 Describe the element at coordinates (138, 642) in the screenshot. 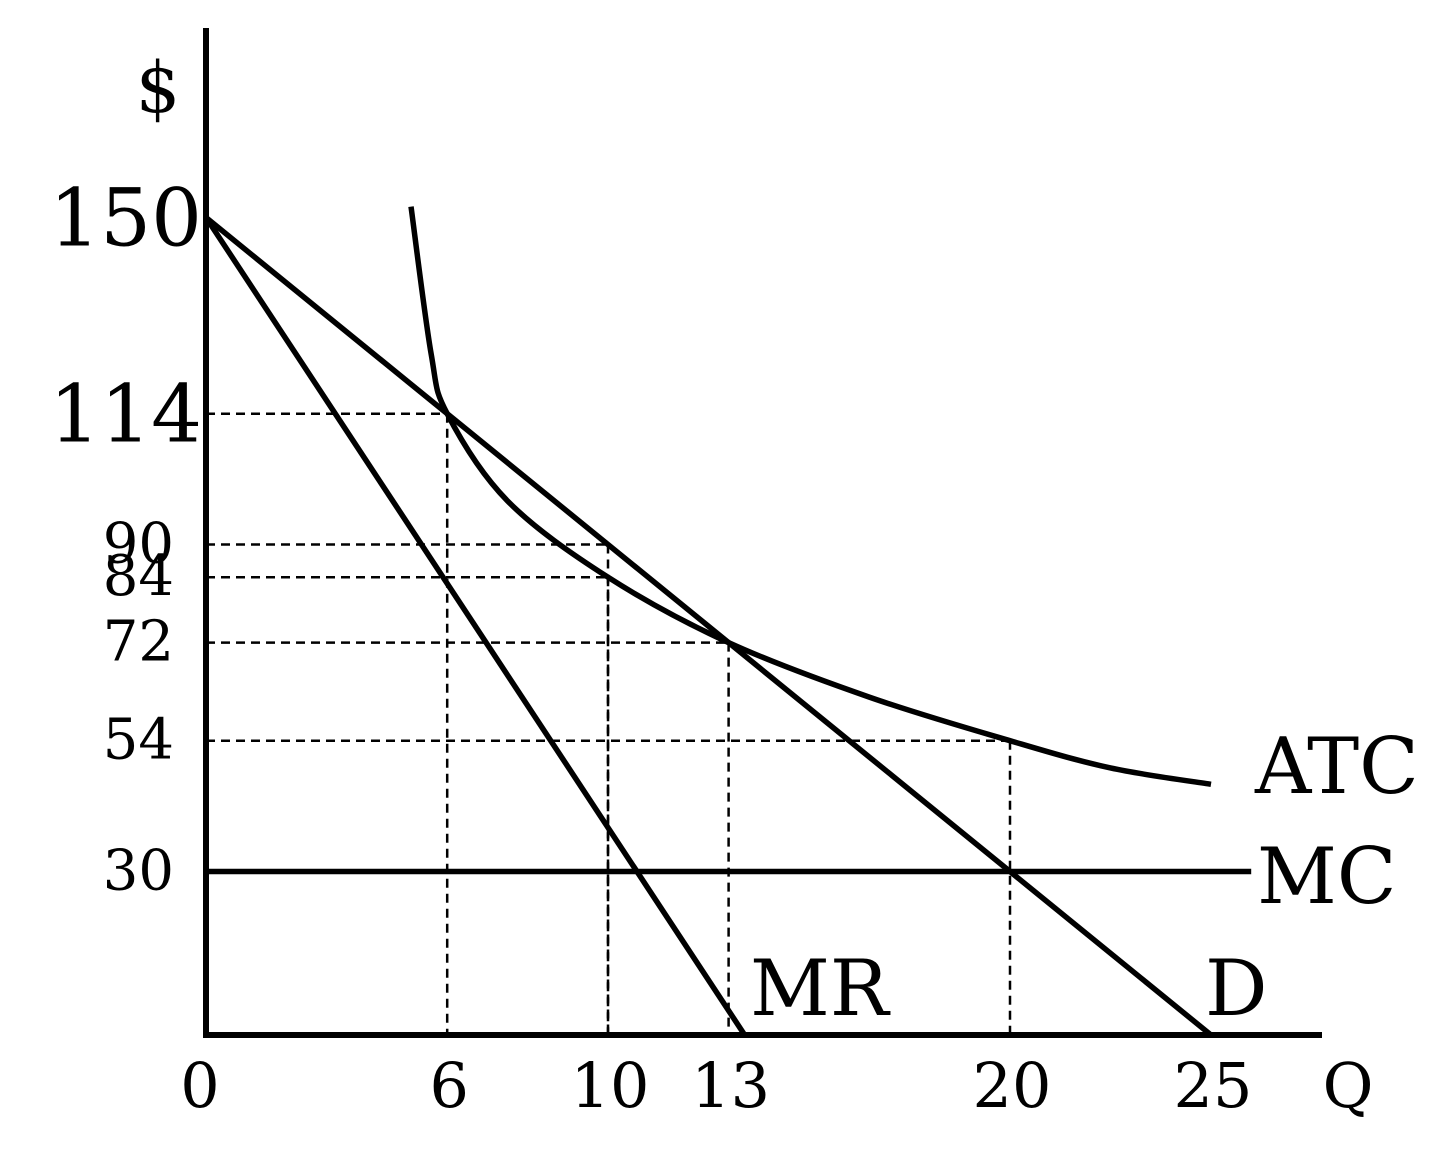

I see `y-tick-label-72: 72` at that location.